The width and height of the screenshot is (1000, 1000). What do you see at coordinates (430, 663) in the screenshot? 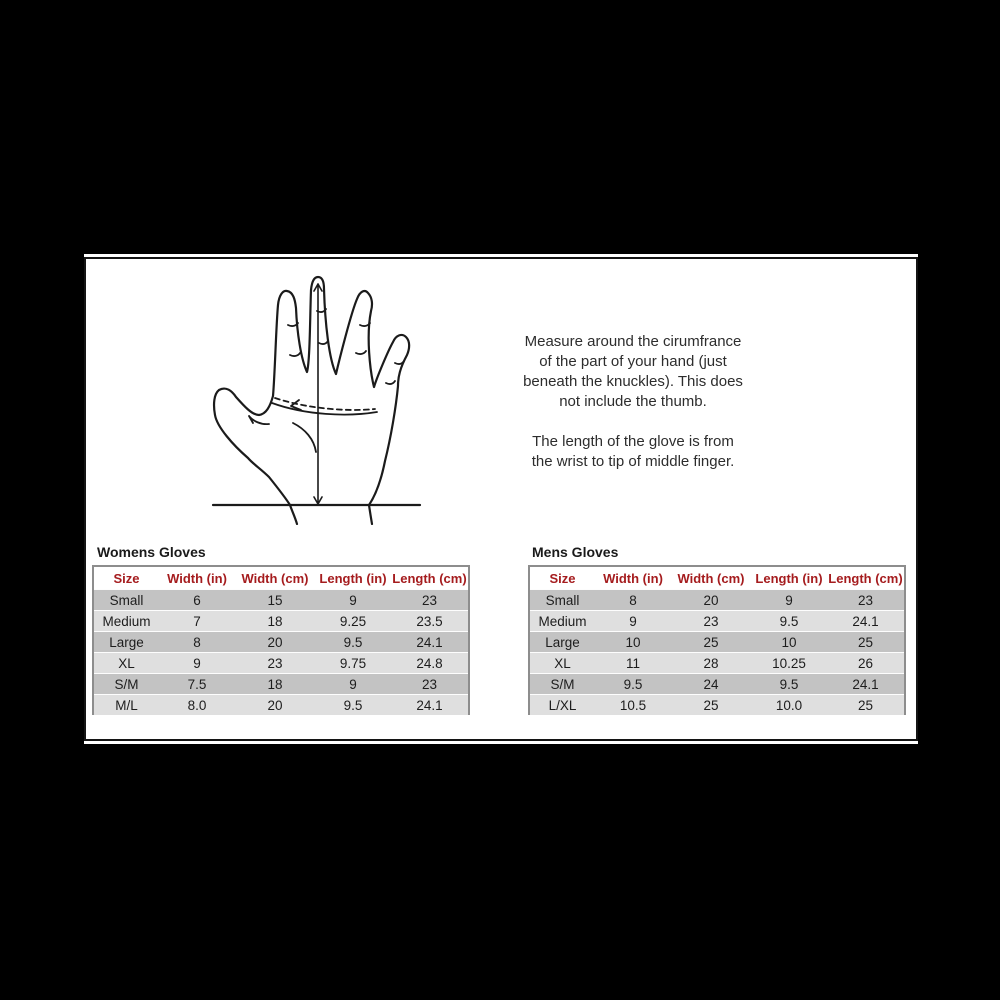
I see `length-cm-cell: 24.8` at bounding box center [430, 663].